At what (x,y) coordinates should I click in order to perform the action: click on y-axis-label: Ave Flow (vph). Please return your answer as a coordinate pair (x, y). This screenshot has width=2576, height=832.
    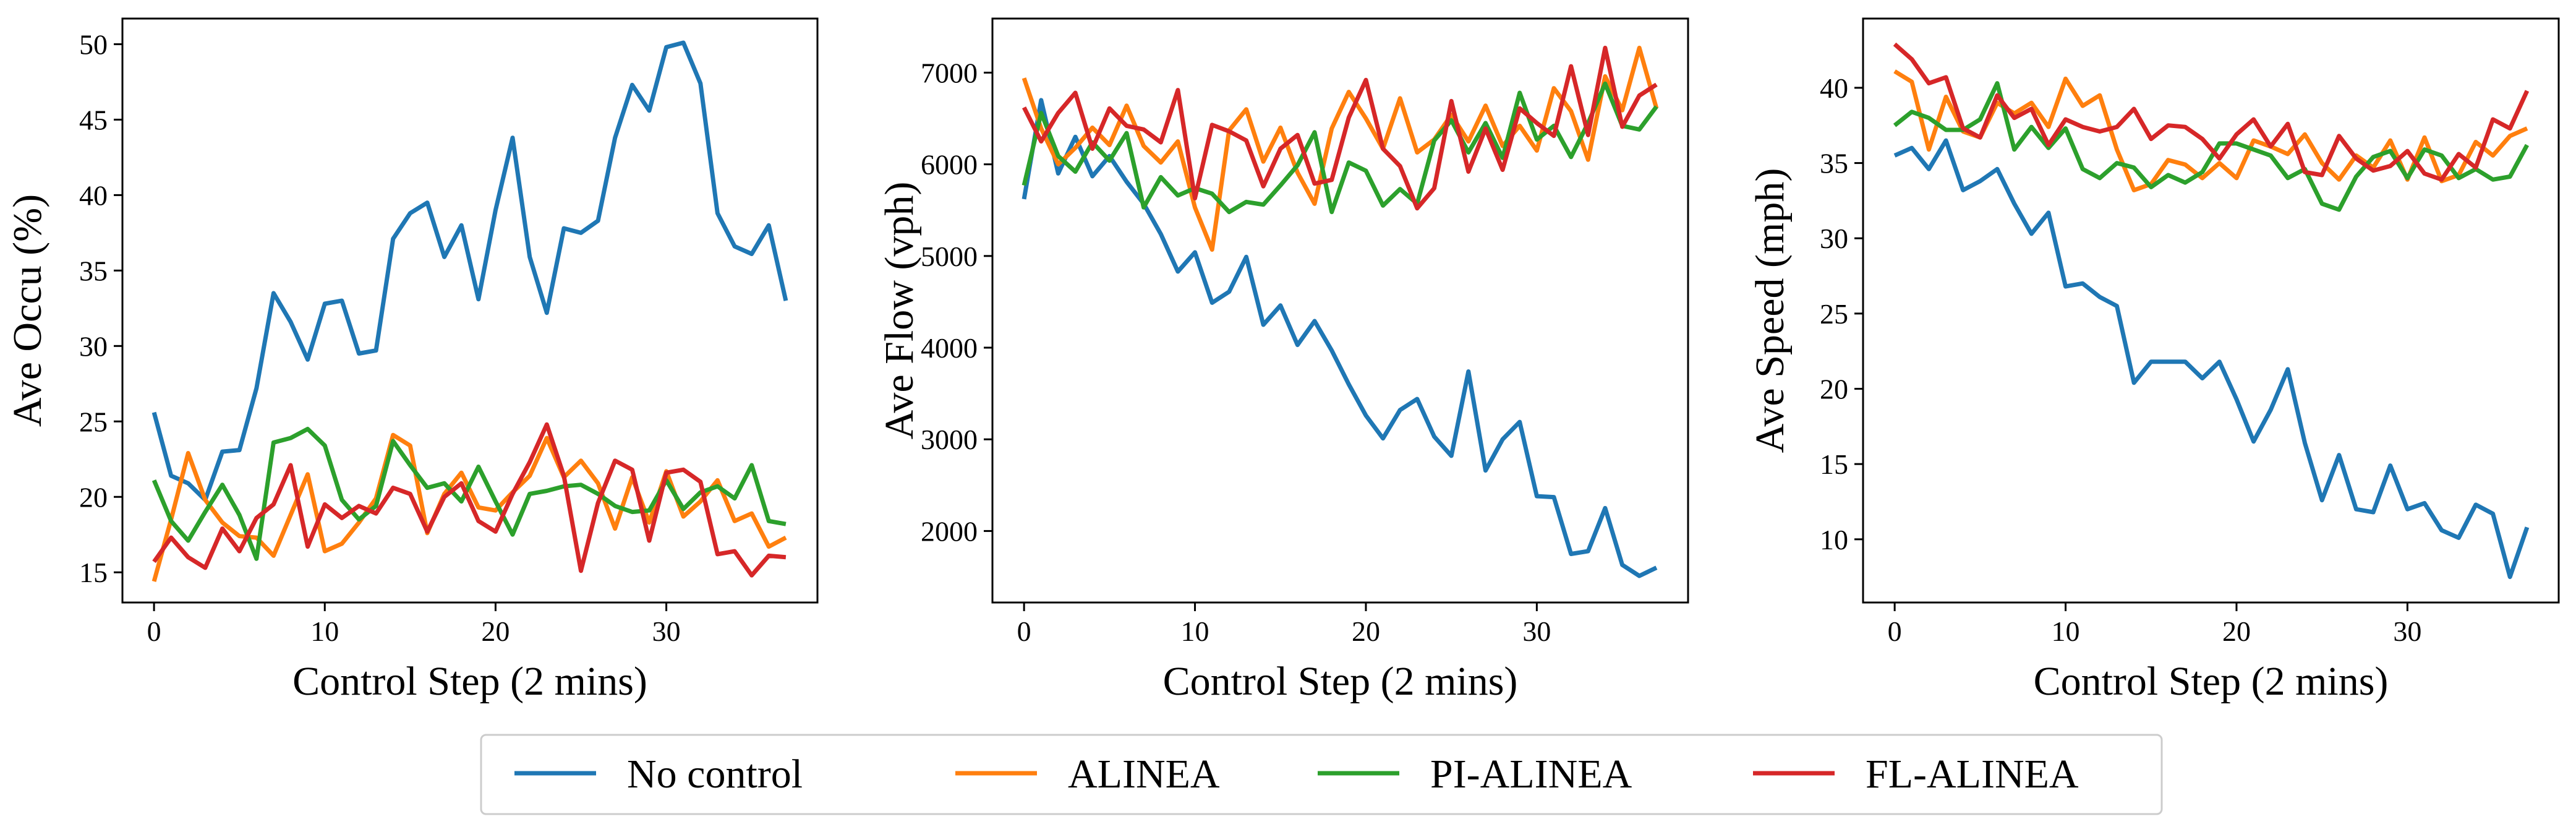
    Looking at the image, I should click on (899, 311).